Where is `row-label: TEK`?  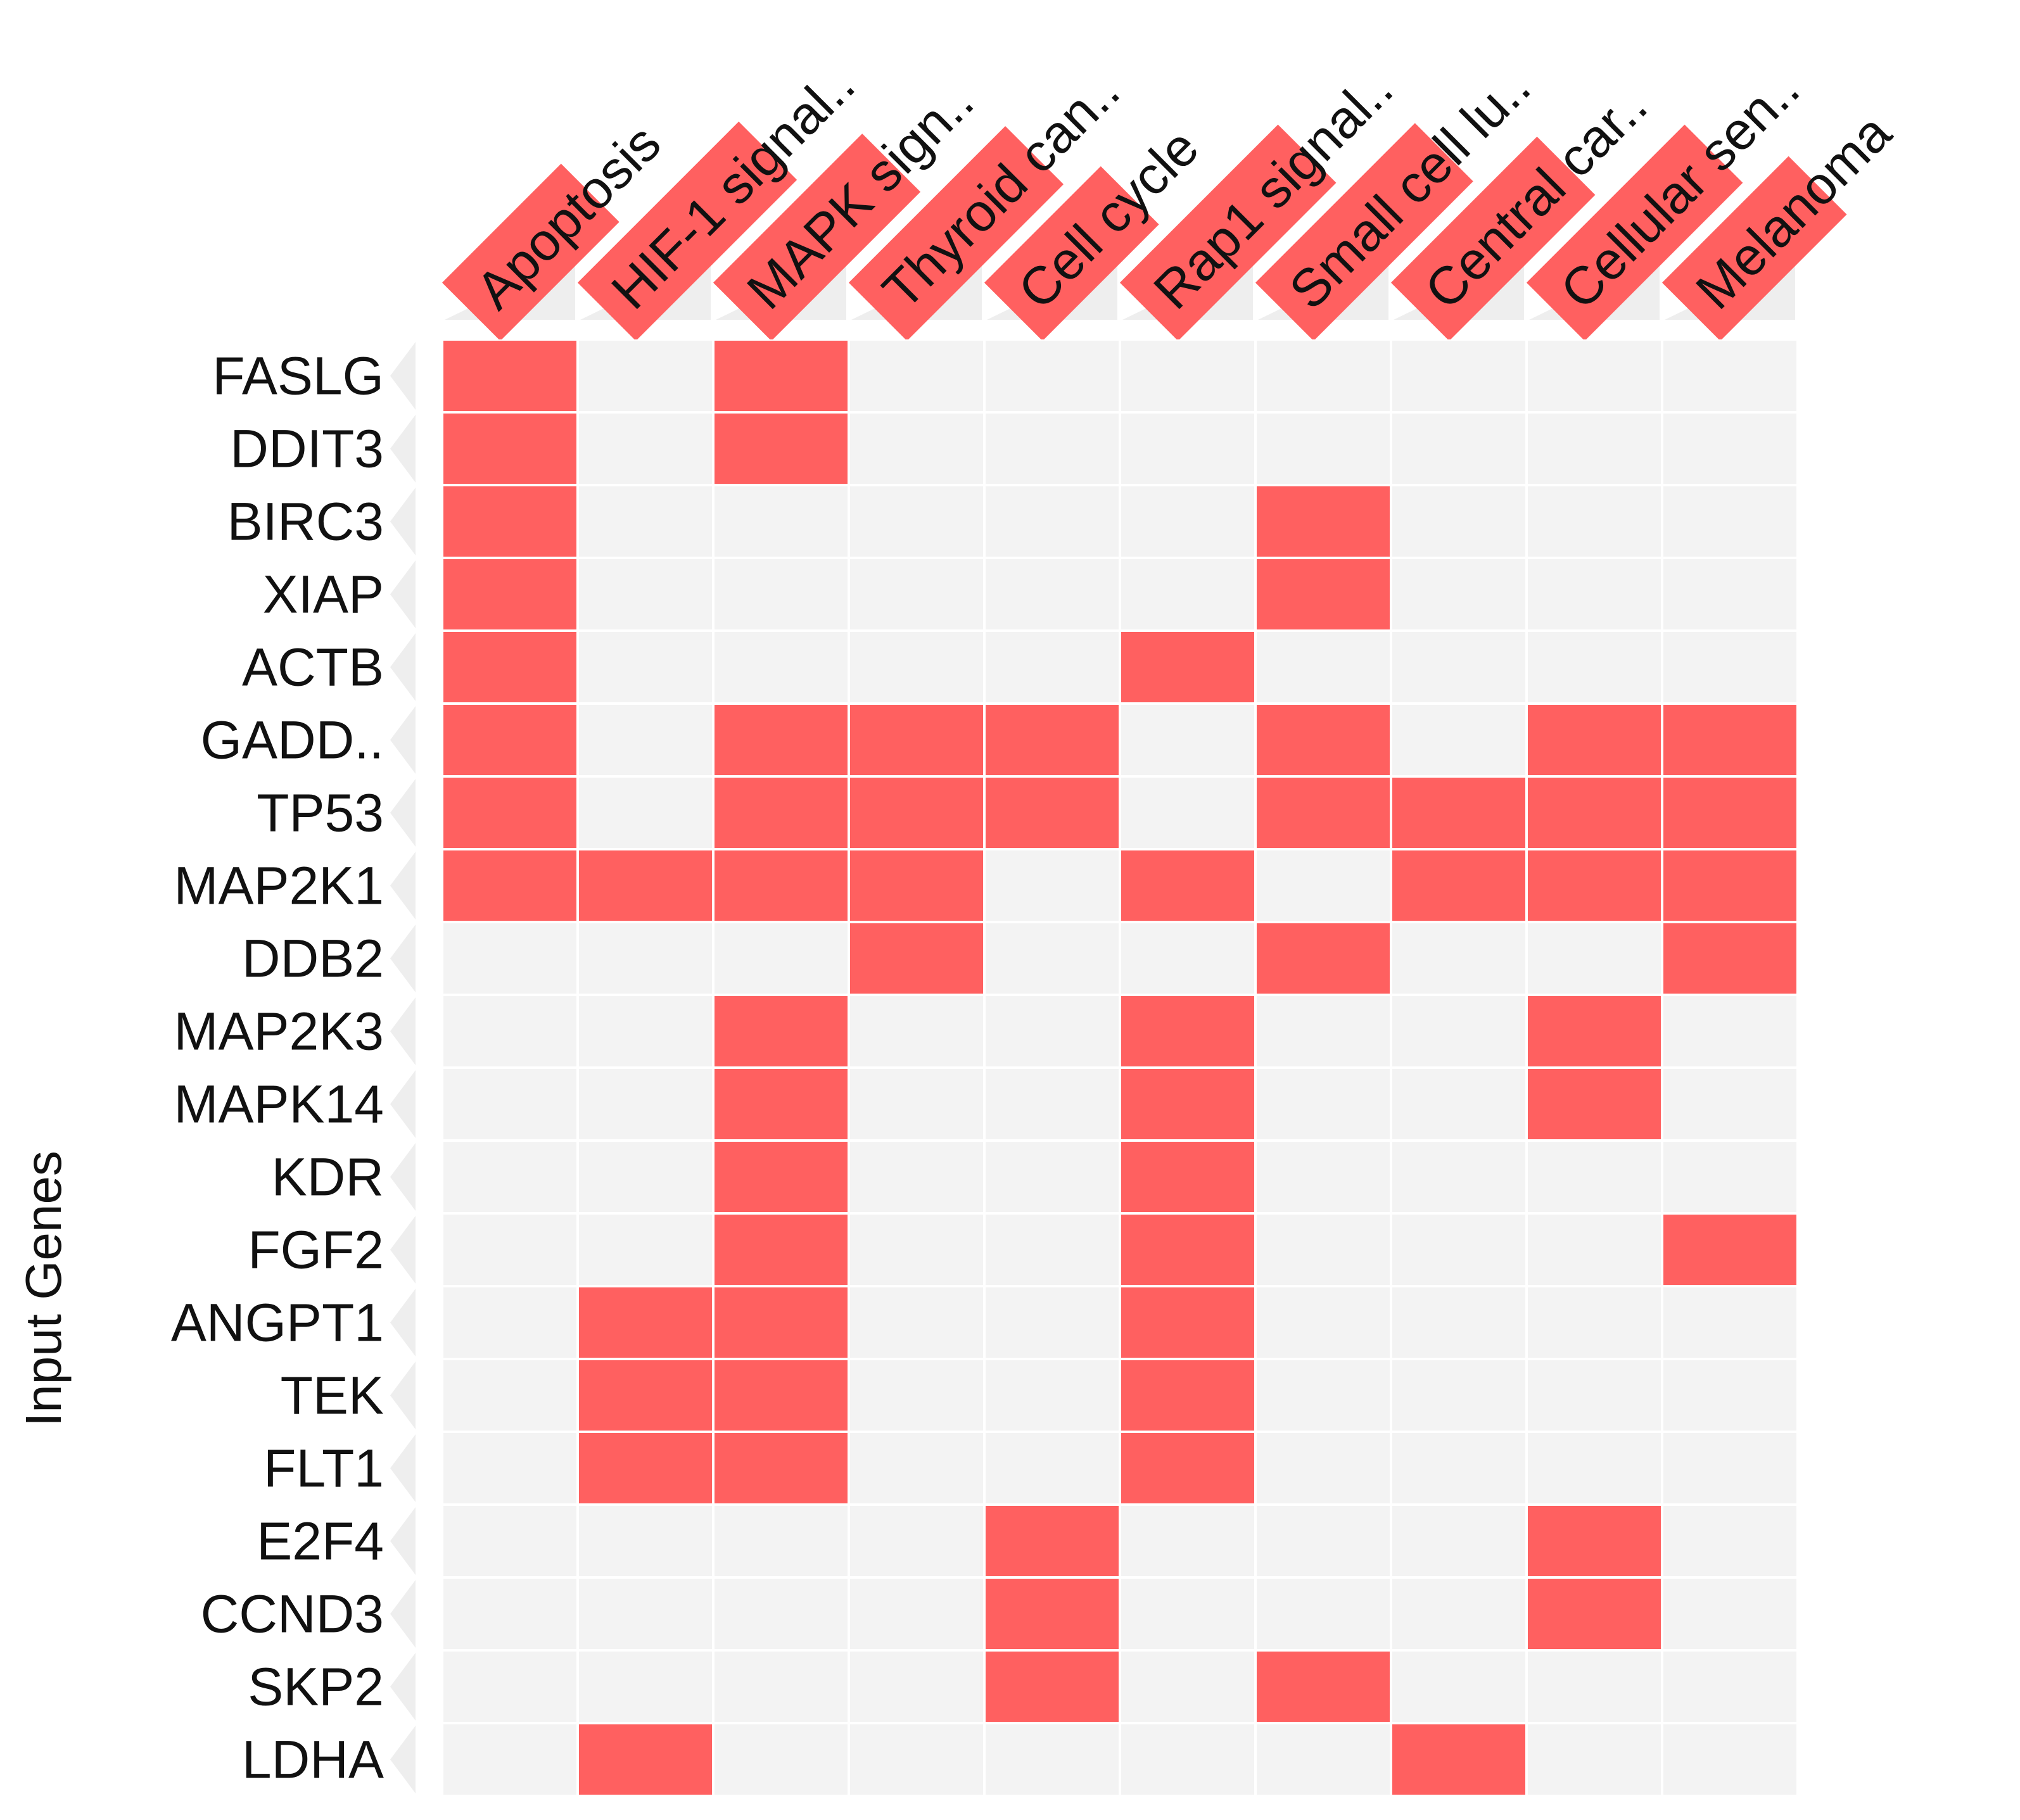 row-label: TEK is located at coordinates (333, 1395).